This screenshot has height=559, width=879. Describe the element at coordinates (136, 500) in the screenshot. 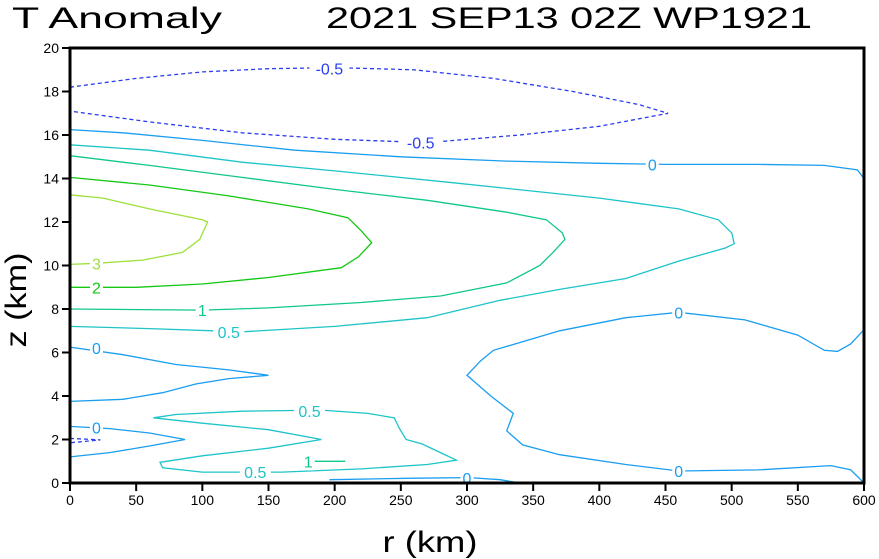

I see `x-tick-label: 50` at that location.